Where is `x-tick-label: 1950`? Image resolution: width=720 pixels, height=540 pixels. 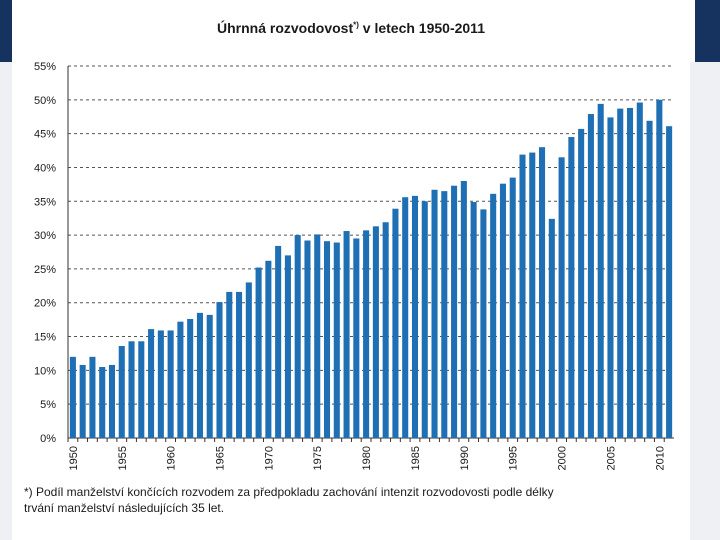
x-tick-label: 1950 is located at coordinates (74, 458).